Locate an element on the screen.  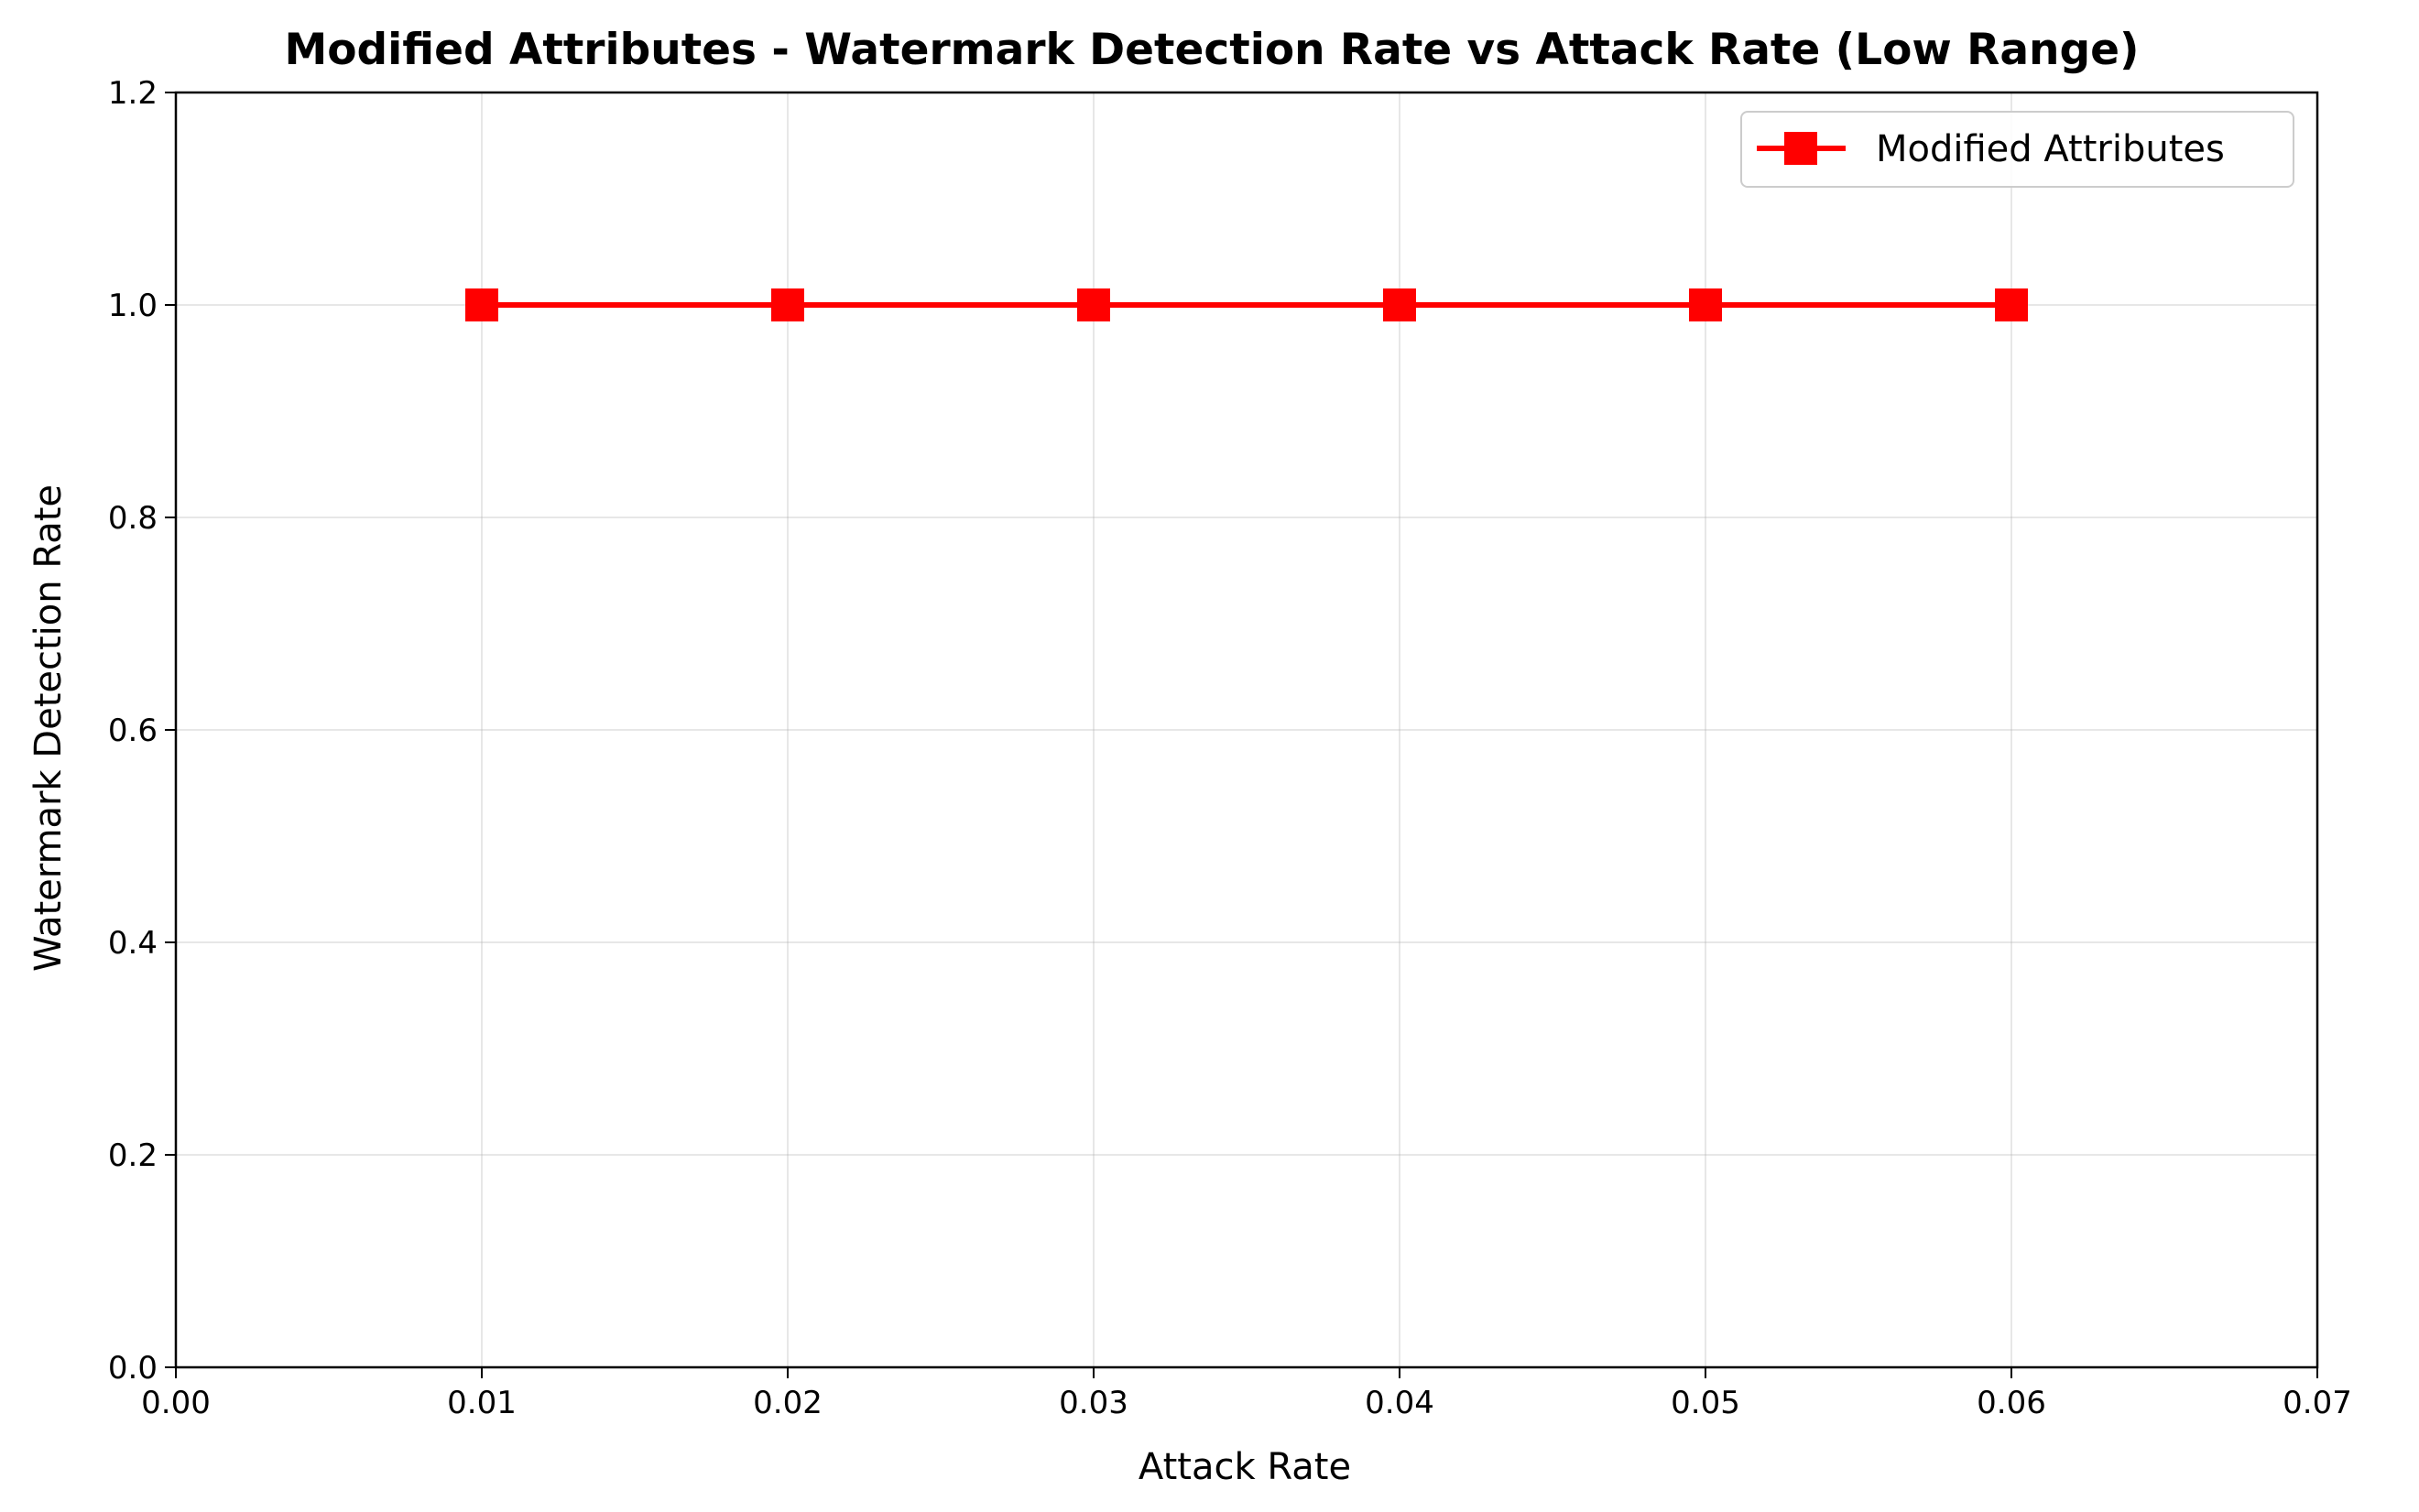
x-tick-label: 0.03 is located at coordinates (1093, 1403).